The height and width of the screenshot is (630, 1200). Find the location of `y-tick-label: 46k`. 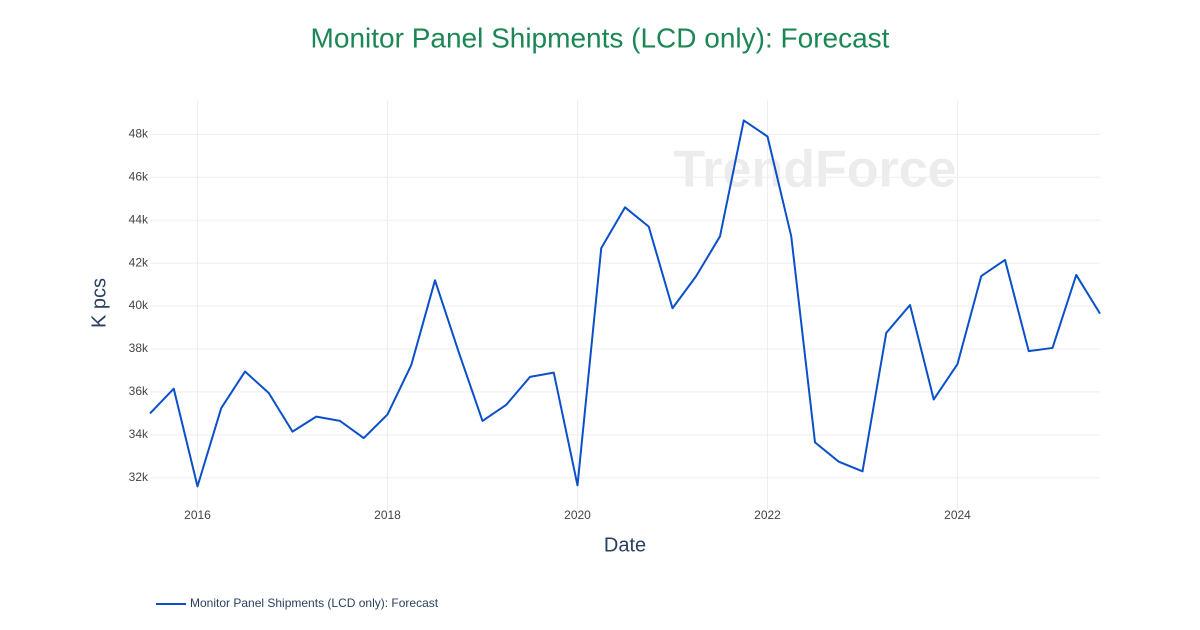

y-tick-label: 46k is located at coordinates (139, 176).